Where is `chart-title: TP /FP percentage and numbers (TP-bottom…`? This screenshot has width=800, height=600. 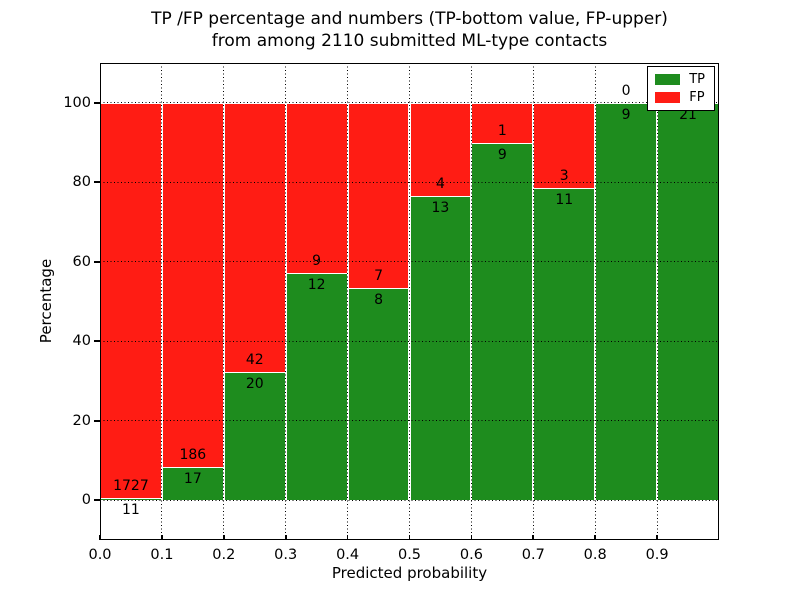 chart-title: TP /FP percentage and numbers (TP-bottom… is located at coordinates (409, 30).